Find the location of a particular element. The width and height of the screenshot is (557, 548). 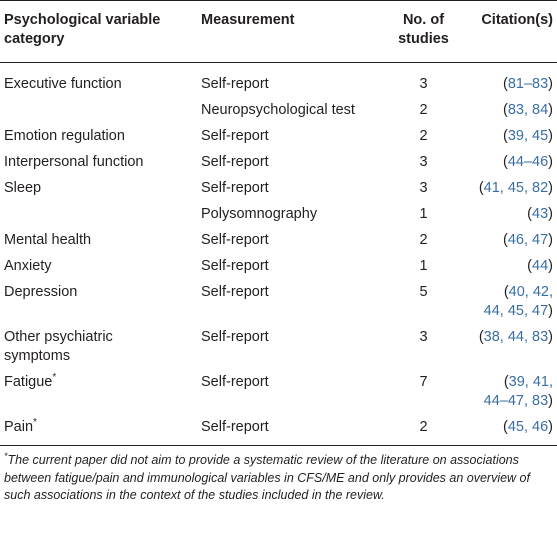

citation-link: 45, 46 is located at coordinates (528, 427).